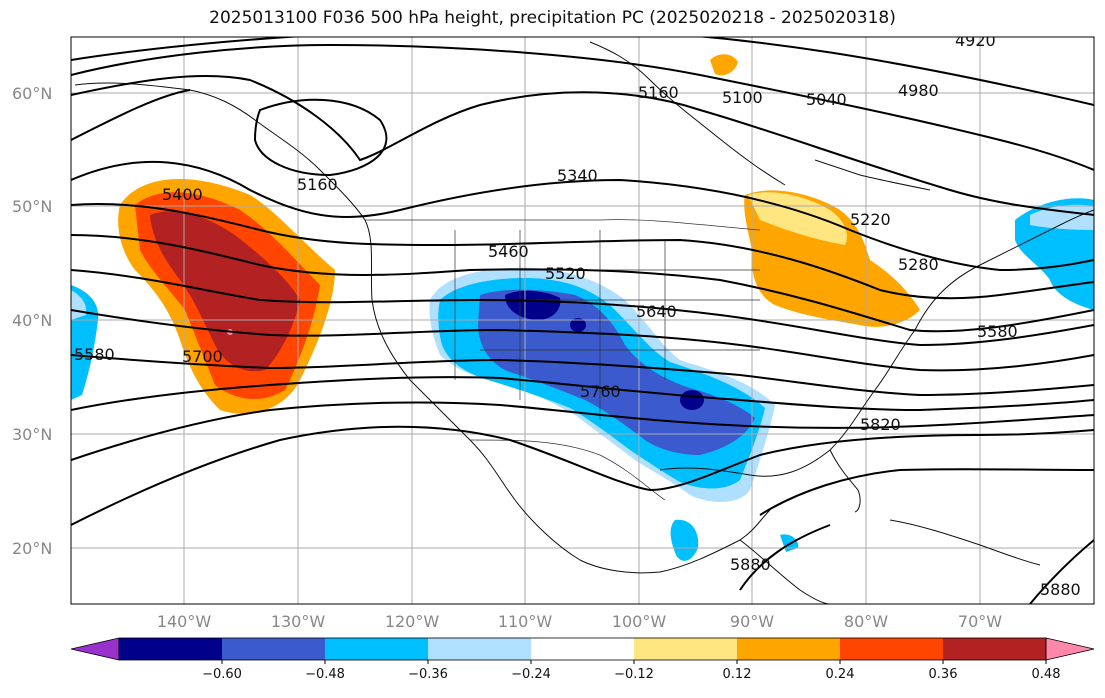 The image size is (1105, 698). I want to click on lat-label: 20°N, so click(32, 548).